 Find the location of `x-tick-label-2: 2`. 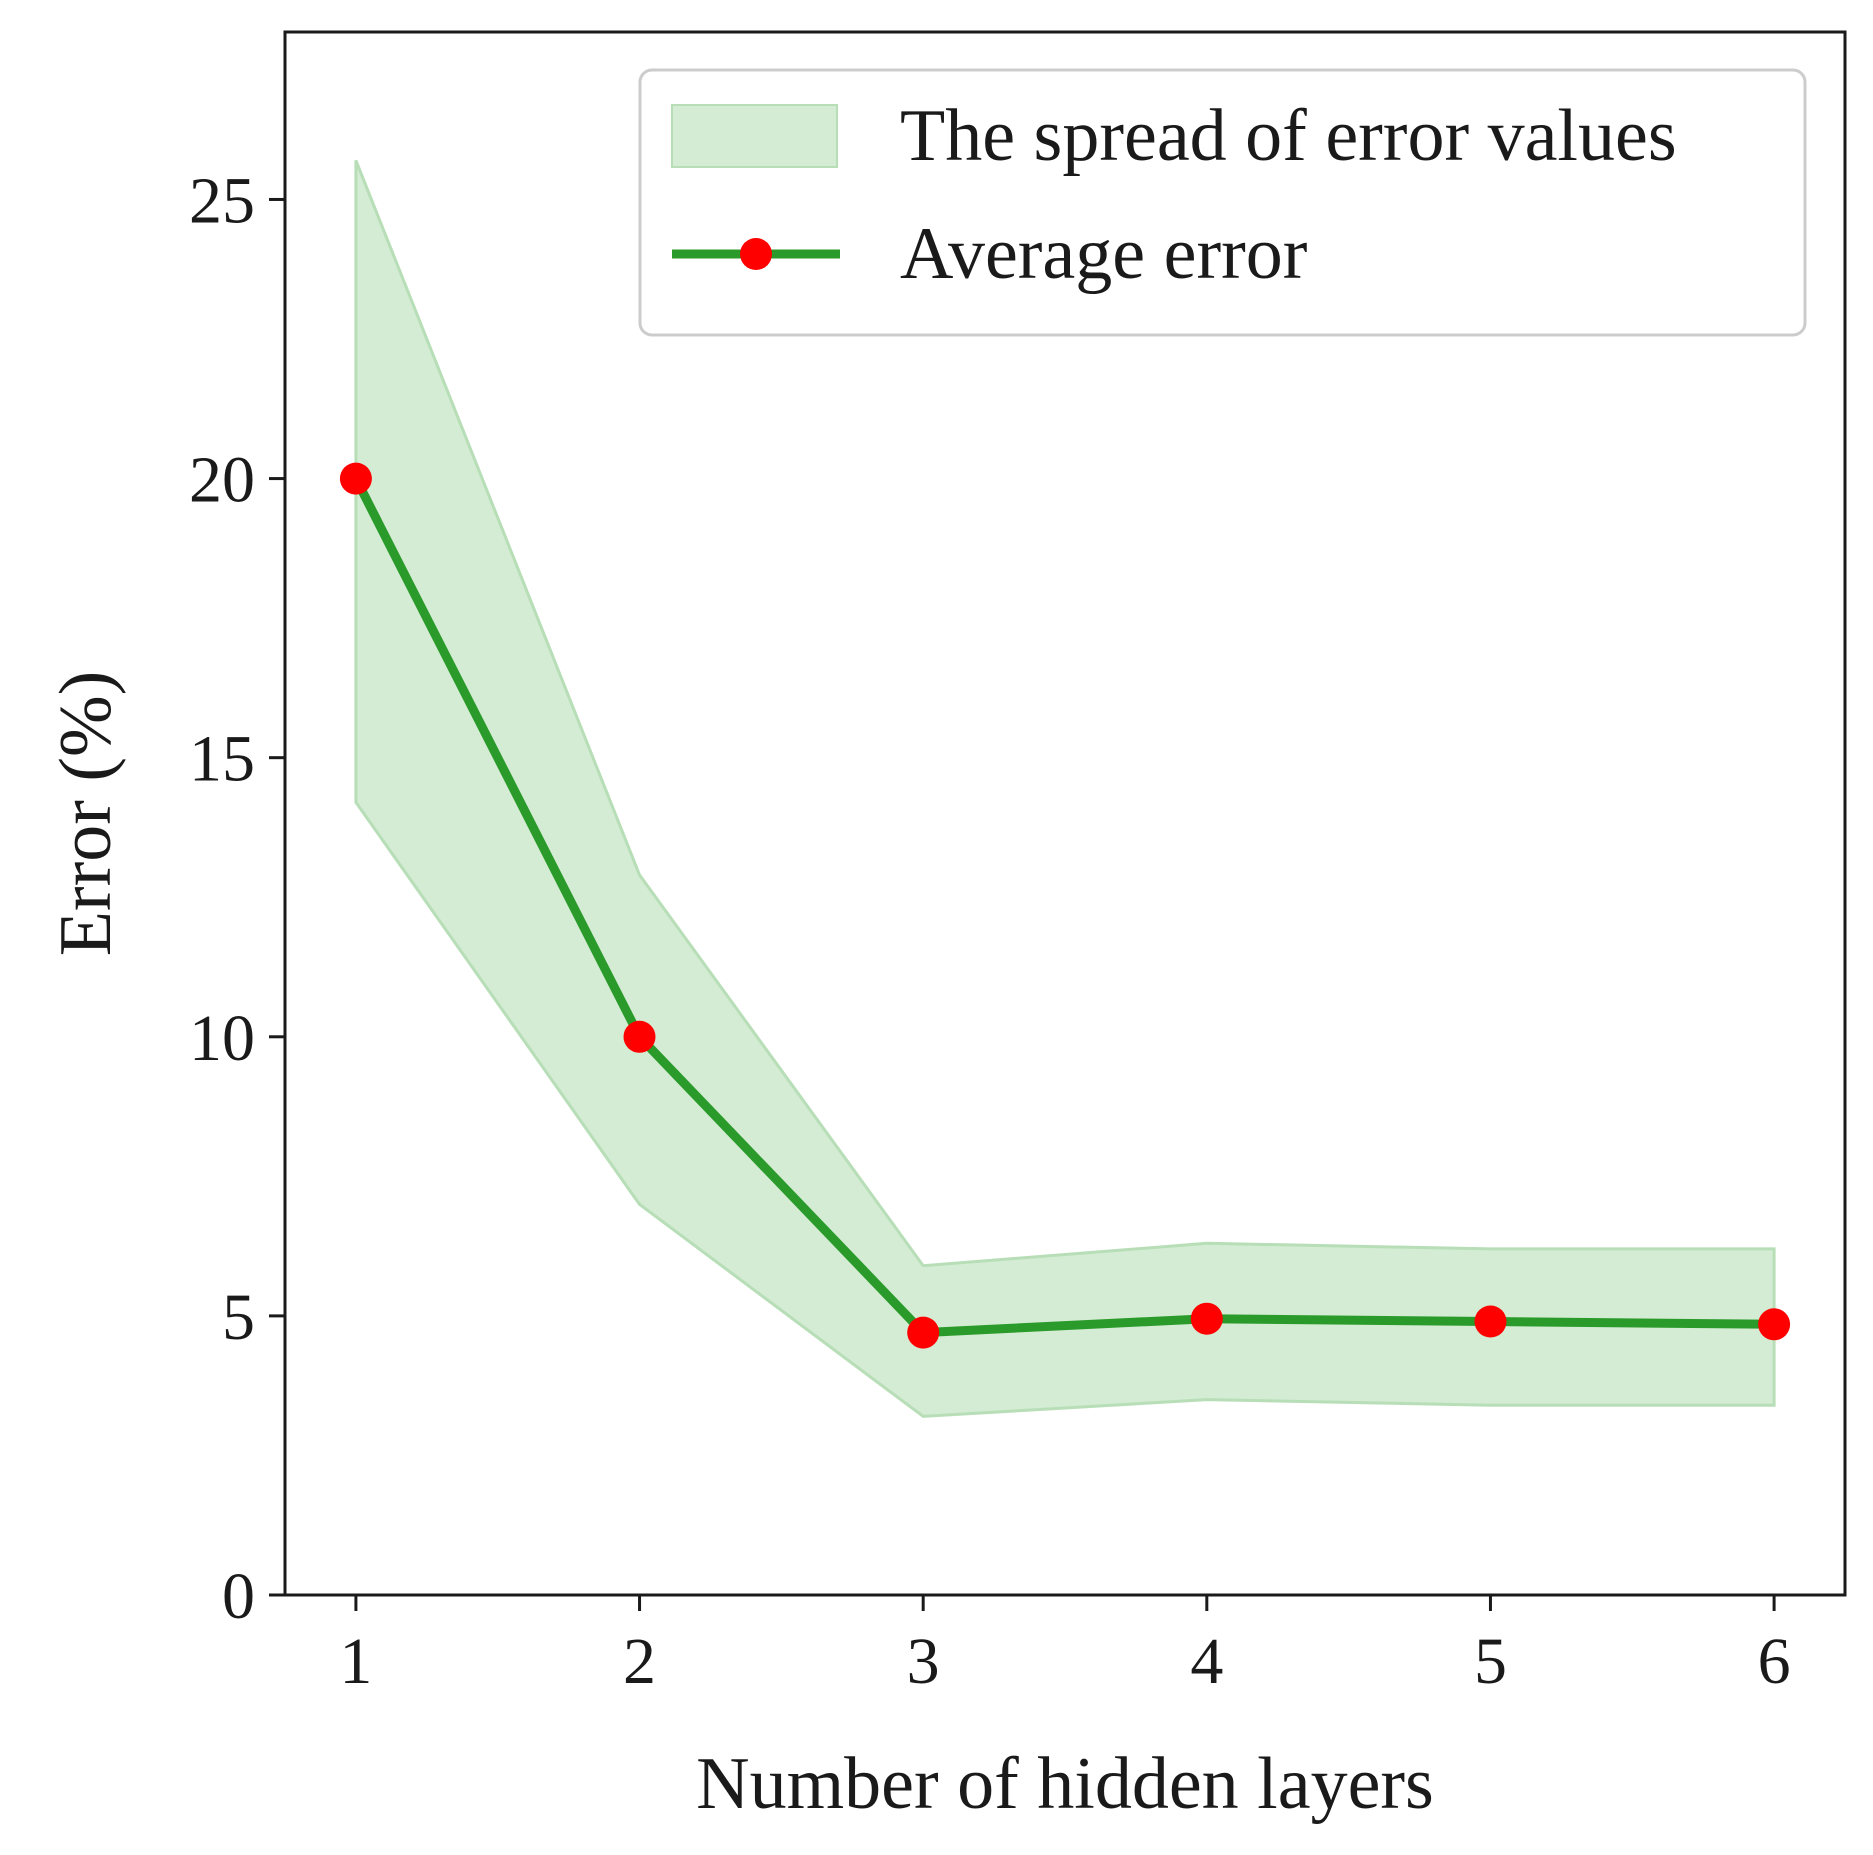

x-tick-label-2: 2 is located at coordinates (639, 1661).